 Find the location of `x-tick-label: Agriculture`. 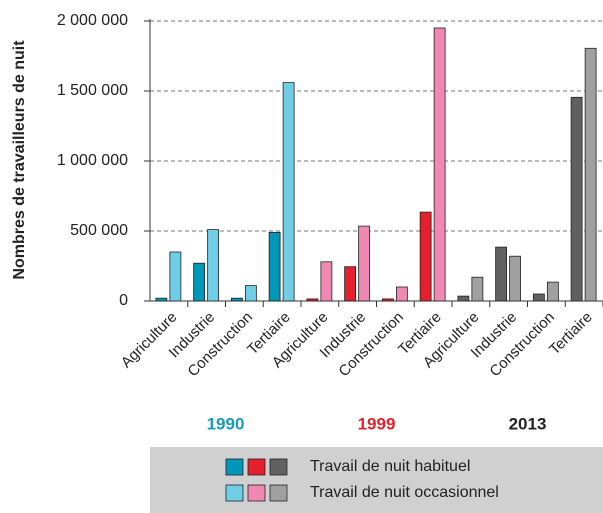

x-tick-label: Agriculture is located at coordinates (149, 340).